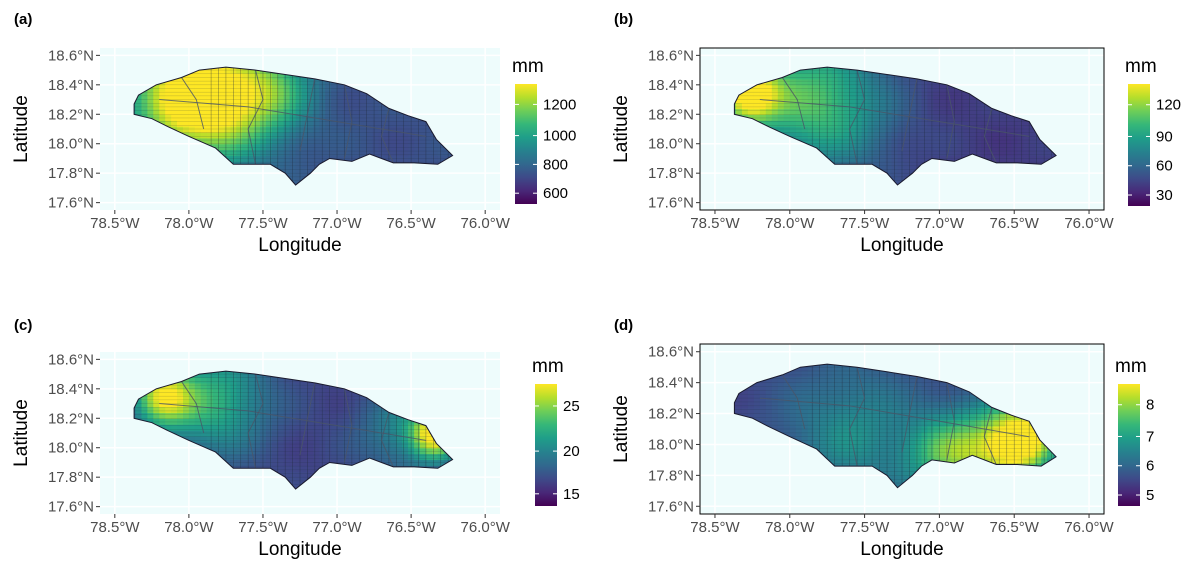  I want to click on x-tick-label: 77.5°W, so click(263, 527).